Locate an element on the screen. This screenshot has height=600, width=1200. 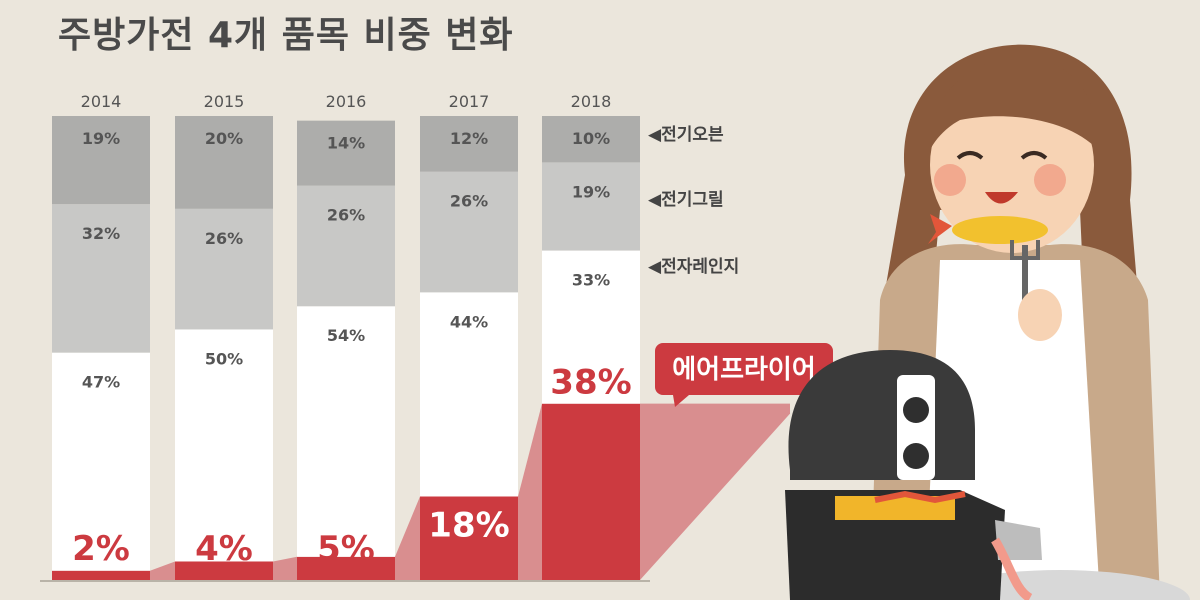
bar-grill-2014 is located at coordinates (101, 278).